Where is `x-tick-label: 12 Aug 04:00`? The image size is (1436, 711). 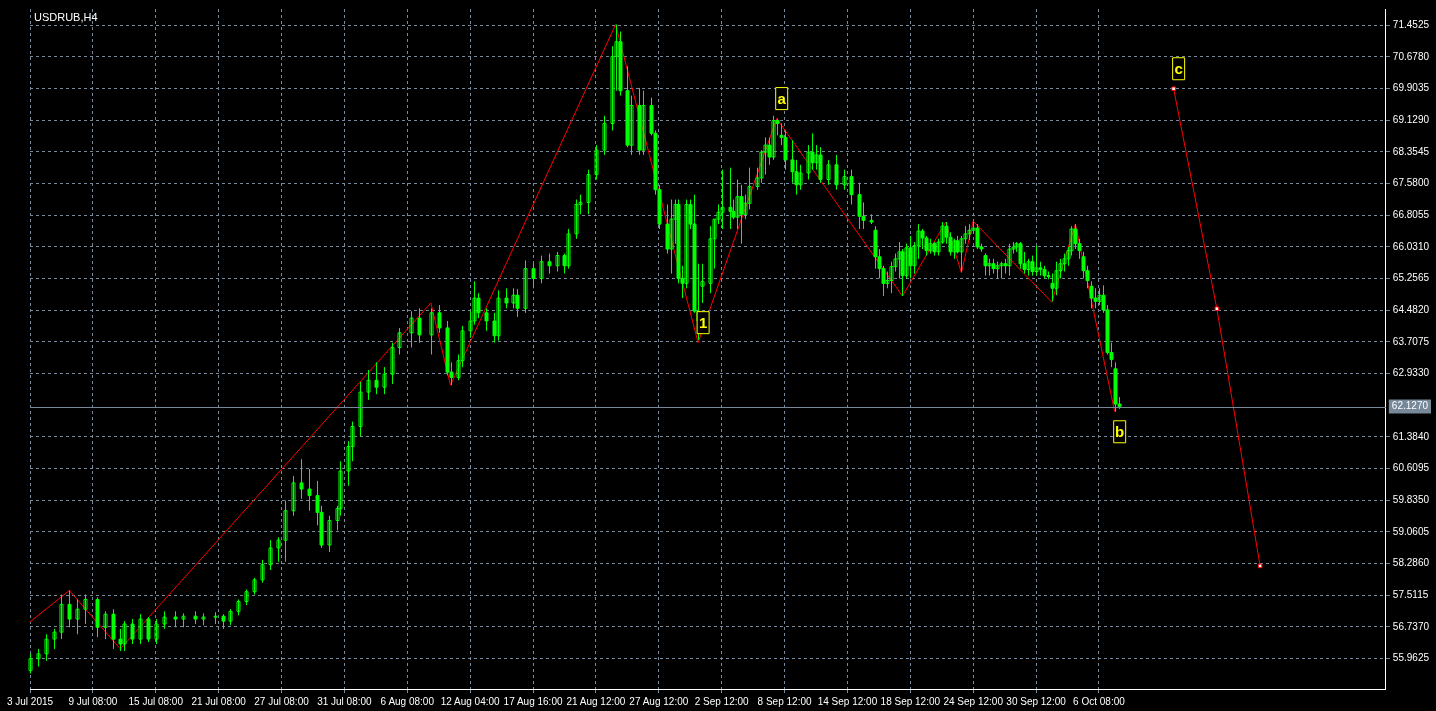
x-tick-label: 12 Aug 04:00 is located at coordinates (470, 701).